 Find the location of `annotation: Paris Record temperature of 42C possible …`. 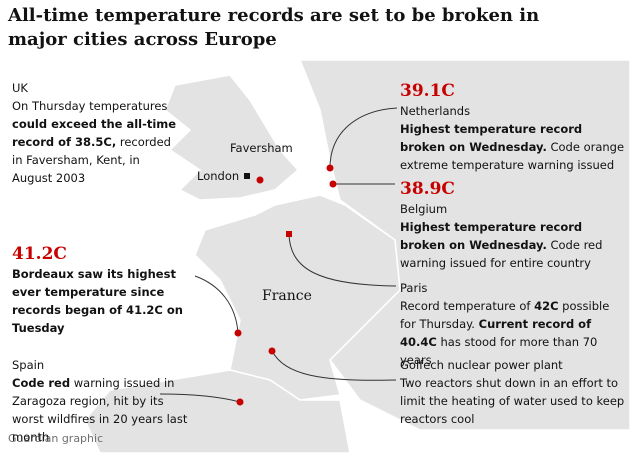

annotation: Paris Record temperature of 42C possible … is located at coordinates (512, 324).